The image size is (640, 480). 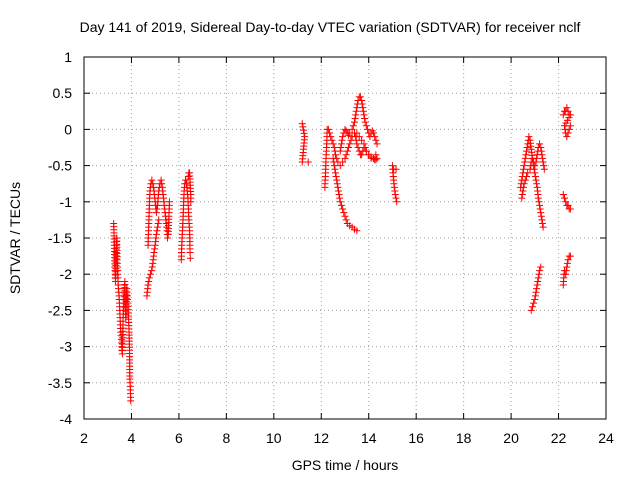 I want to click on y-tick-labels: 1 0.5 0 -0.5 -1 -1.5 -2 -2.5 -3 -3.5 -4, so click(x=60, y=238).